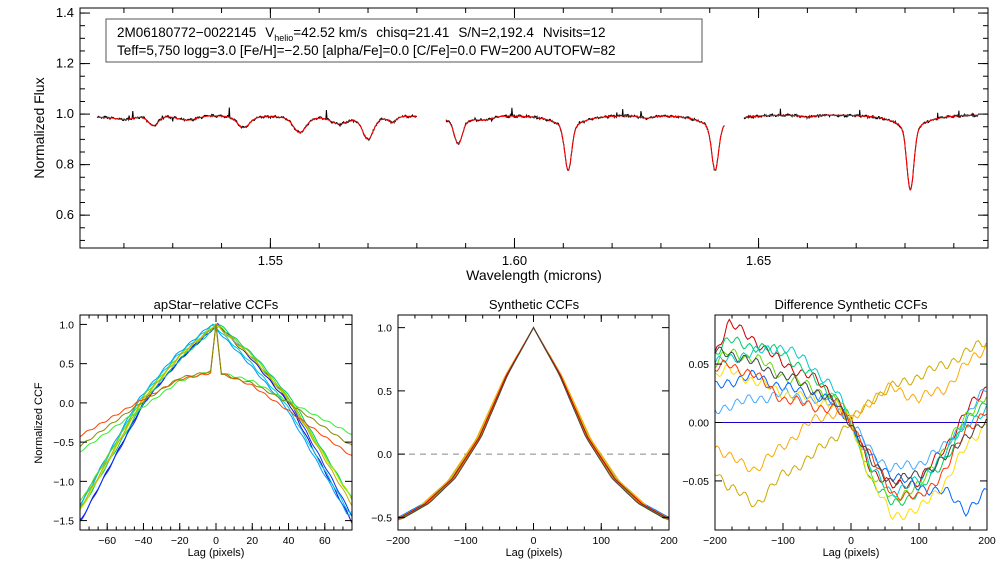  Describe the element at coordinates (65, 12) in the screenshot. I see `y-tick-label: 1.4` at that location.